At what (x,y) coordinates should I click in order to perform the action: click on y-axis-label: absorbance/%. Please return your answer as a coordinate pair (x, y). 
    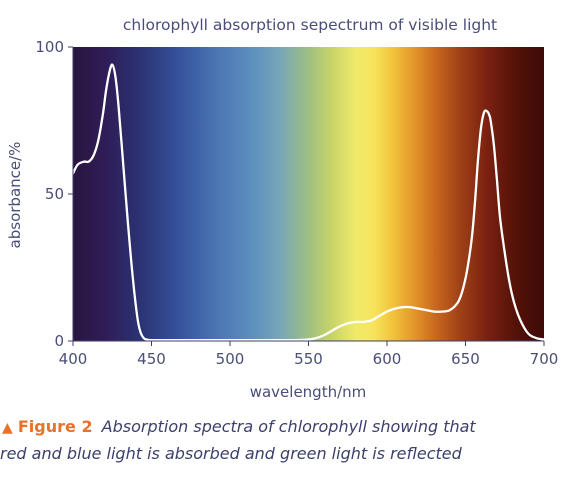
    Looking at the image, I should click on (15, 195).